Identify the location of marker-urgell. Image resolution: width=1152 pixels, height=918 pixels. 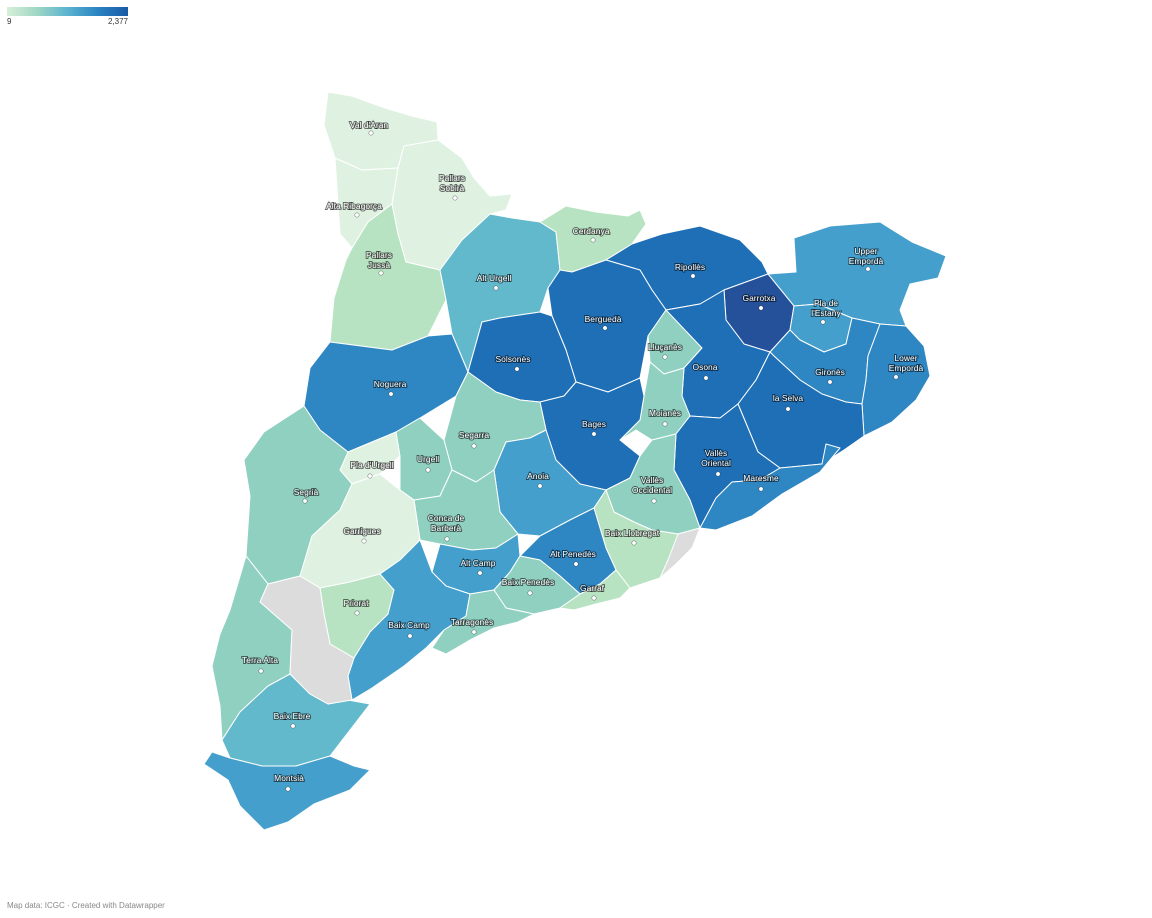
(428, 470).